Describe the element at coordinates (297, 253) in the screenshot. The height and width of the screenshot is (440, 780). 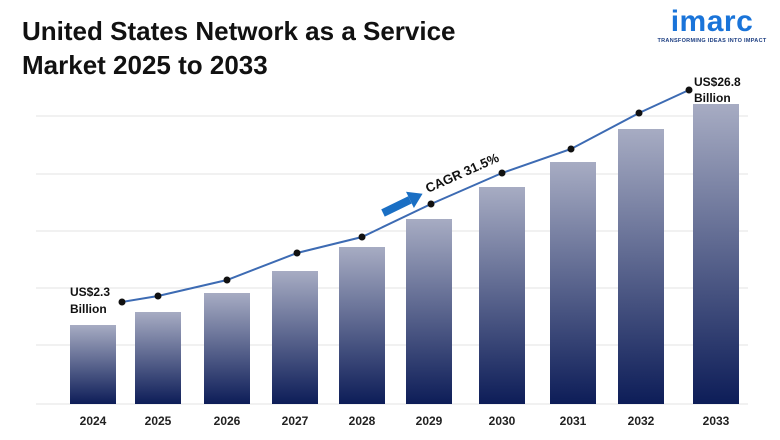
I see `trend-point-2027` at that location.